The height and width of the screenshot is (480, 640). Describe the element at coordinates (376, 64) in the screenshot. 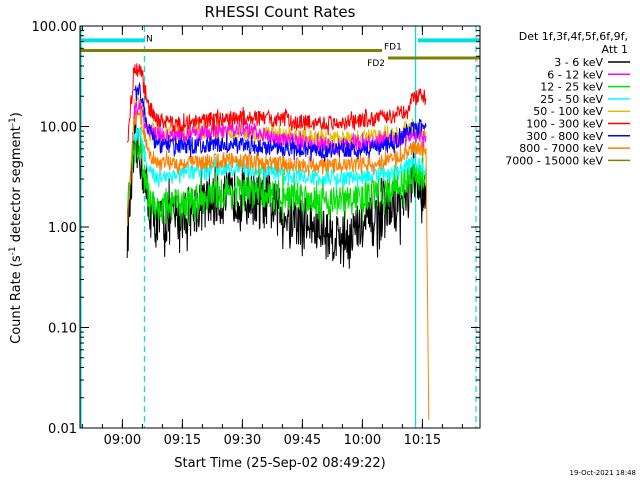

I see `attenuator-label-fd2: FD2` at that location.